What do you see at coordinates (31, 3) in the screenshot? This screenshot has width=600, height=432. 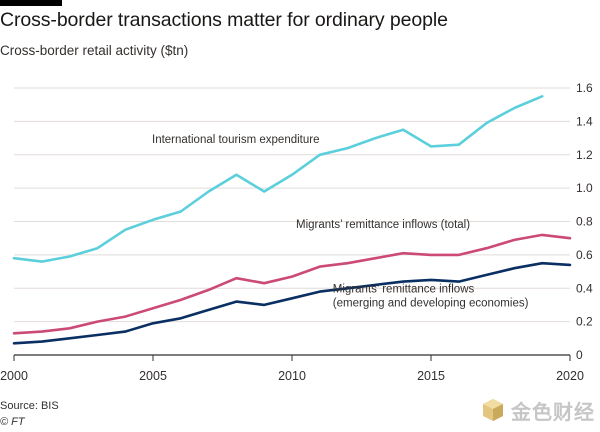 I see `ft-top-rule` at bounding box center [31, 3].